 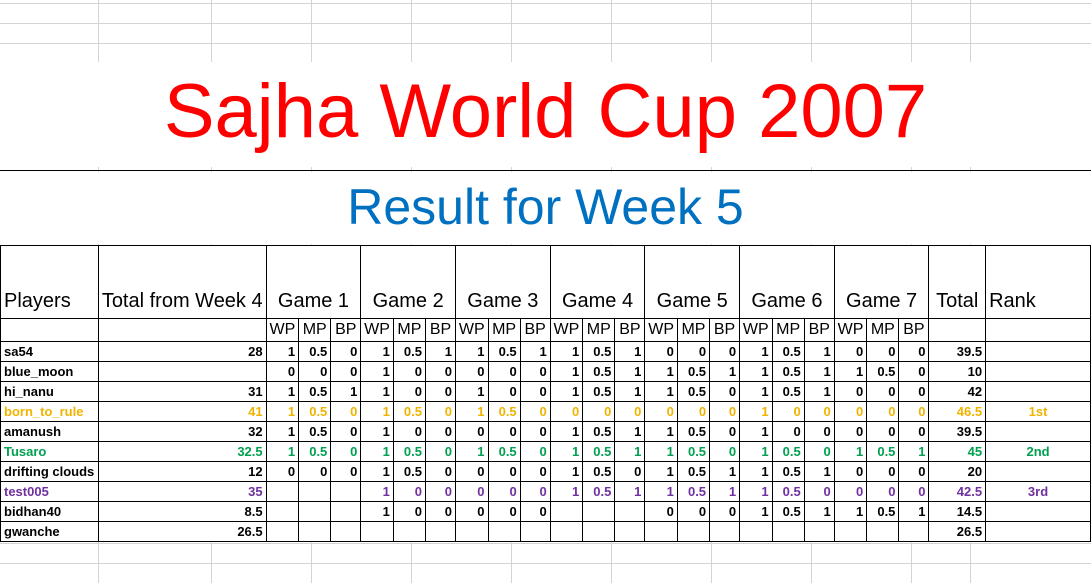 What do you see at coordinates (566, 411) in the screenshot?
I see `game-4-wp: 0` at bounding box center [566, 411].